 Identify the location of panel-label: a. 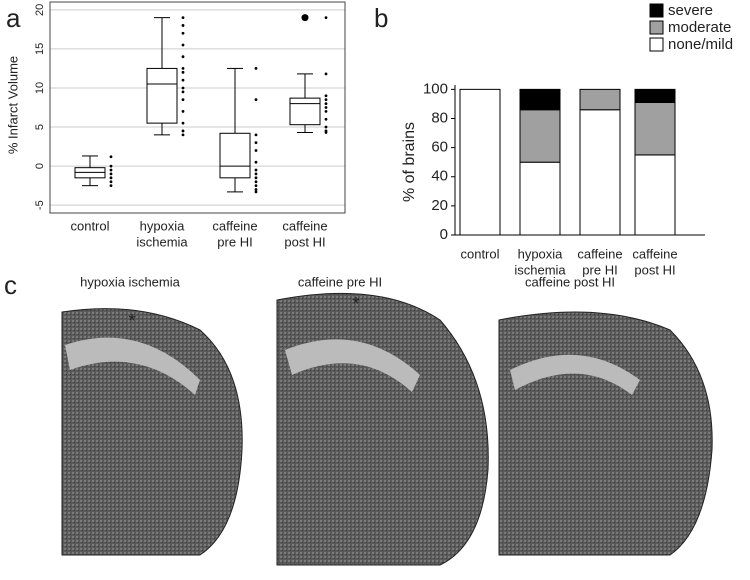
(13, 18).